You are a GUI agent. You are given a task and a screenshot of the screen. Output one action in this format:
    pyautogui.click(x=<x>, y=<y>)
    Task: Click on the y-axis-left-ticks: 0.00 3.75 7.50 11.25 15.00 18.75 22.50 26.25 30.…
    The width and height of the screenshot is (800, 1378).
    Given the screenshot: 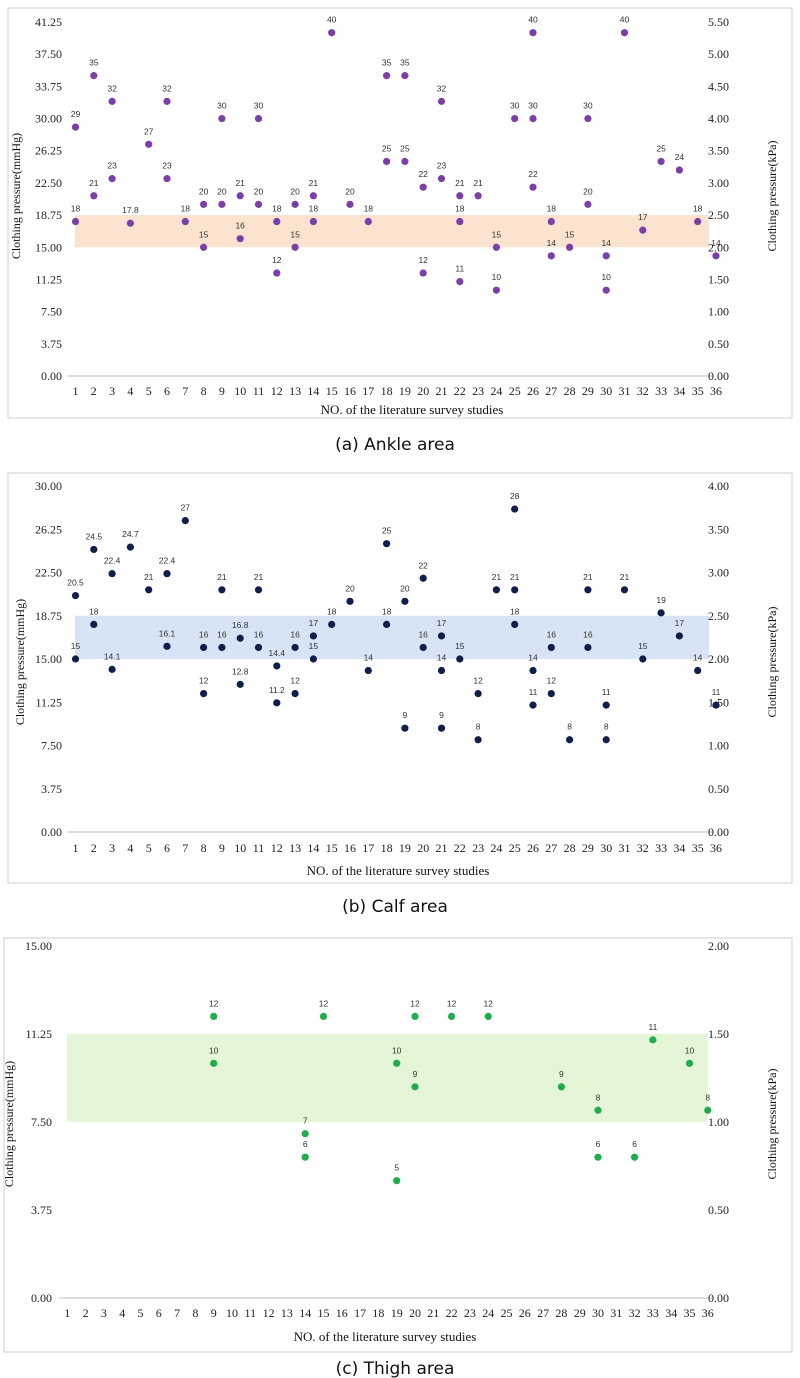 What is the action you would take?
    pyautogui.click(x=48, y=199)
    